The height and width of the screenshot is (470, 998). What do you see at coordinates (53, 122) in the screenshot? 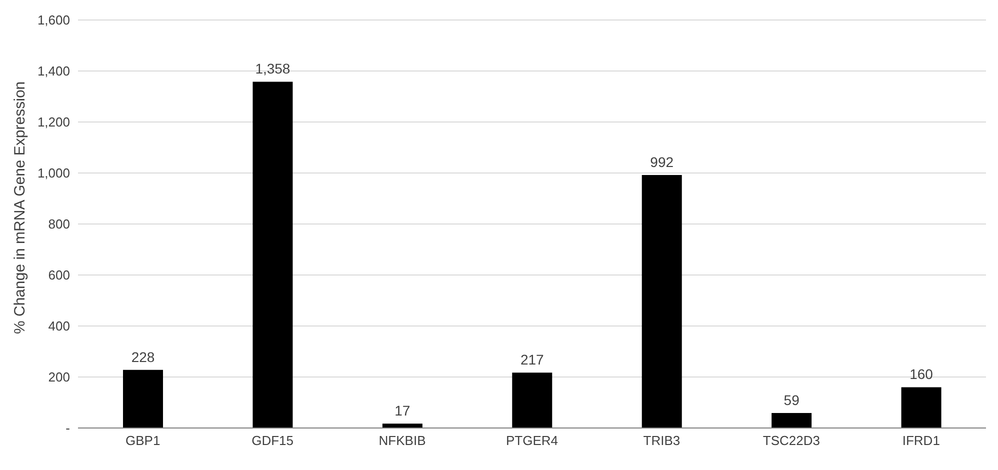
I see `y-tick-label: 1,200` at bounding box center [53, 122].